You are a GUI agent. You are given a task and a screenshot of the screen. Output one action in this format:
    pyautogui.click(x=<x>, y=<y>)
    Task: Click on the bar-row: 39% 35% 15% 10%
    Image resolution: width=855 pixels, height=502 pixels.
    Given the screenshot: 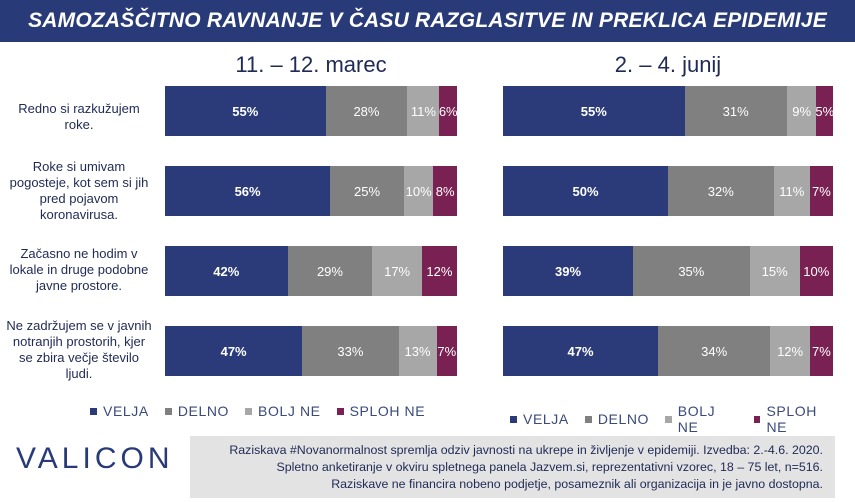 What is the action you would take?
    pyautogui.click(x=668, y=271)
    